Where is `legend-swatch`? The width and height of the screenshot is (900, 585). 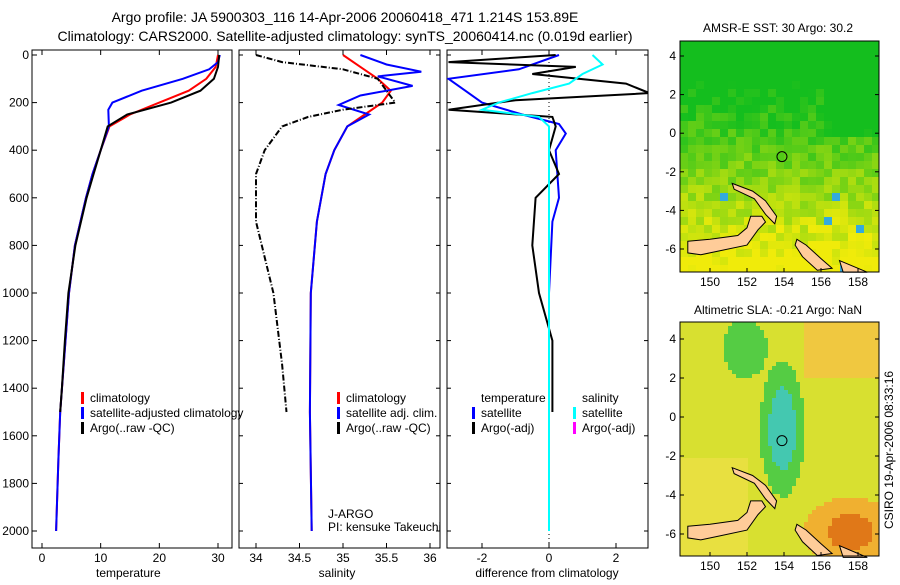 legend-swatch is located at coordinates (473, 428).